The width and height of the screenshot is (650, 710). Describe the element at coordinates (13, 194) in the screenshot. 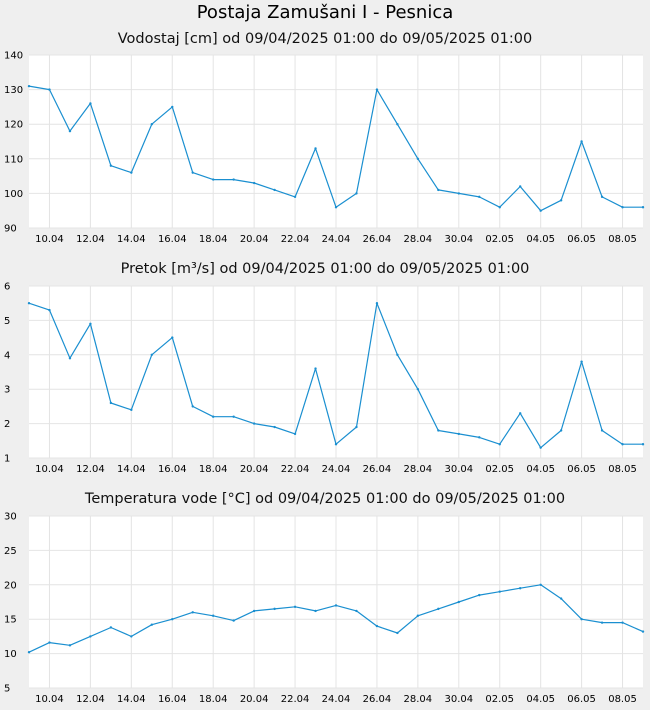

I see `y-tick-label: 100` at that location.